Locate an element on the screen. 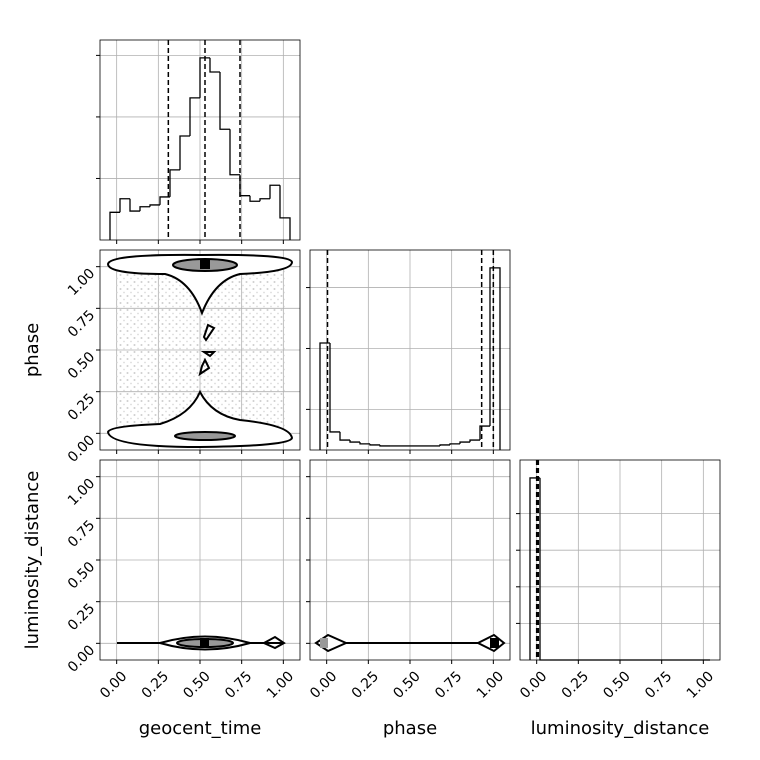 This screenshot has width=760, height=760. x-axis-title: geocent_time is located at coordinates (200, 728).